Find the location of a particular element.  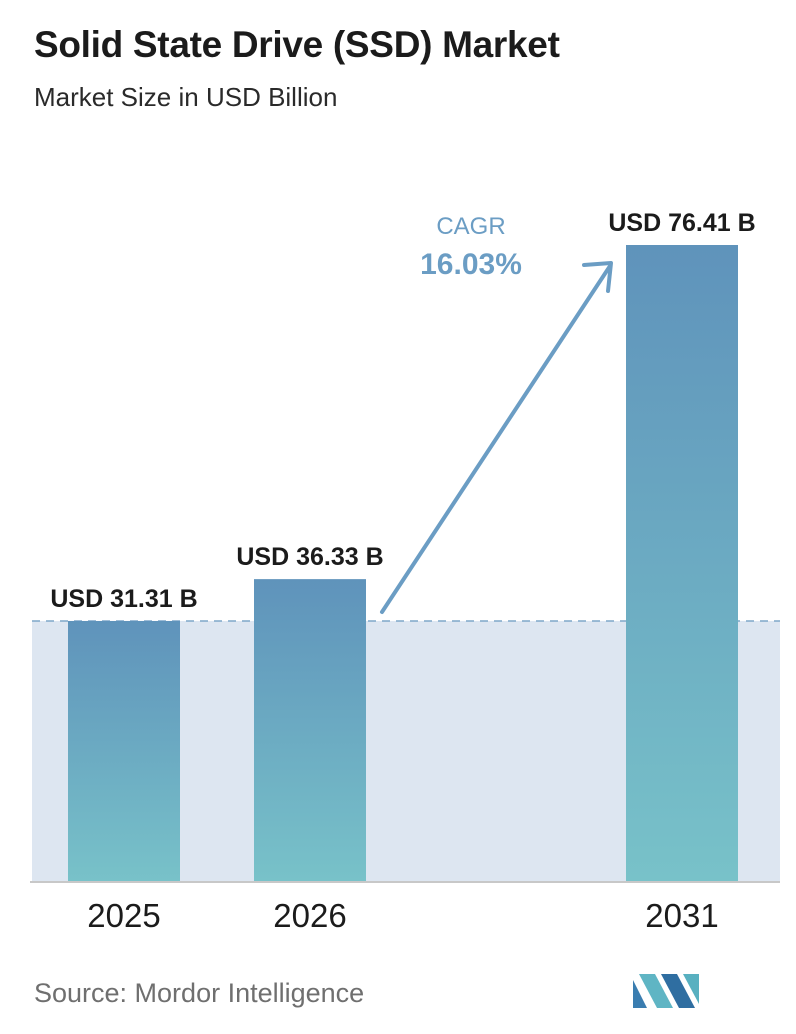

source-credit: Source: Mordor Intelligence is located at coordinates (199, 993).